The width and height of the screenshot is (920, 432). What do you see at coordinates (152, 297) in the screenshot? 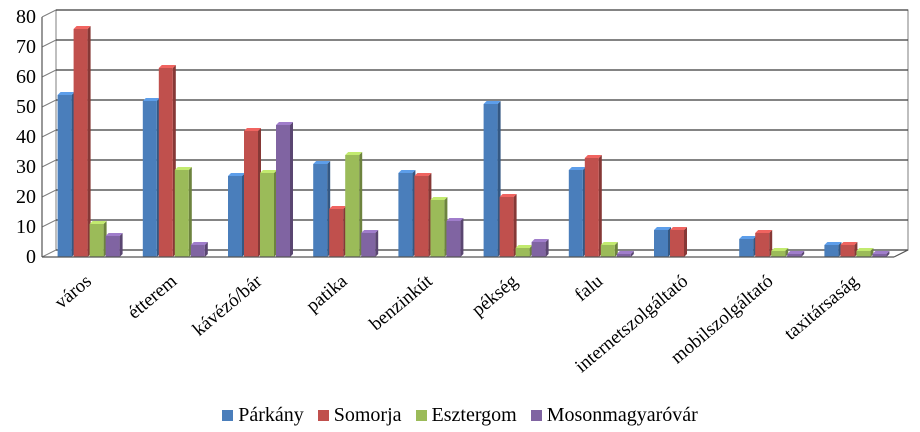
I see `x-tick-label-1: étterem` at bounding box center [152, 297].